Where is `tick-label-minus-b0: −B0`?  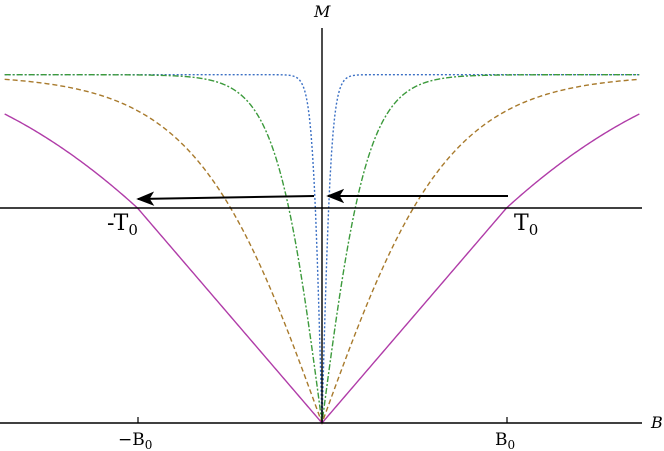
tick-label-minus-b0: −B0 is located at coordinates (135, 440).